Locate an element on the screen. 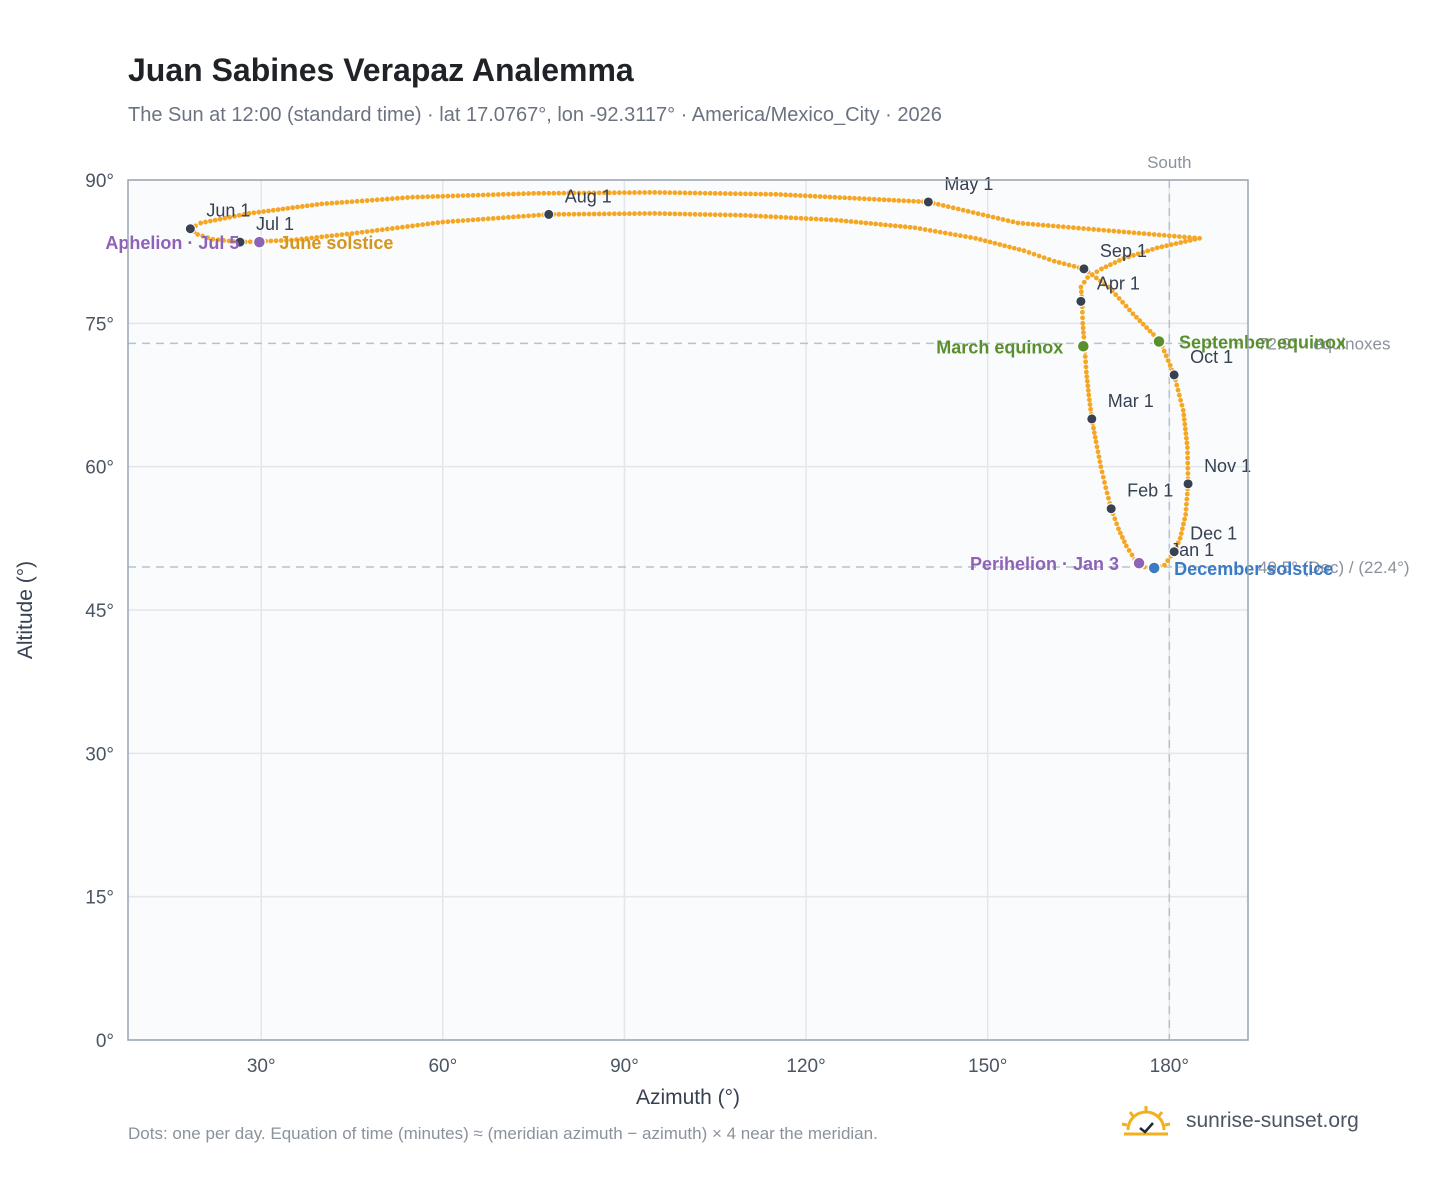  brand: sunrise-sunset.org is located at coordinates (1239, 1121).